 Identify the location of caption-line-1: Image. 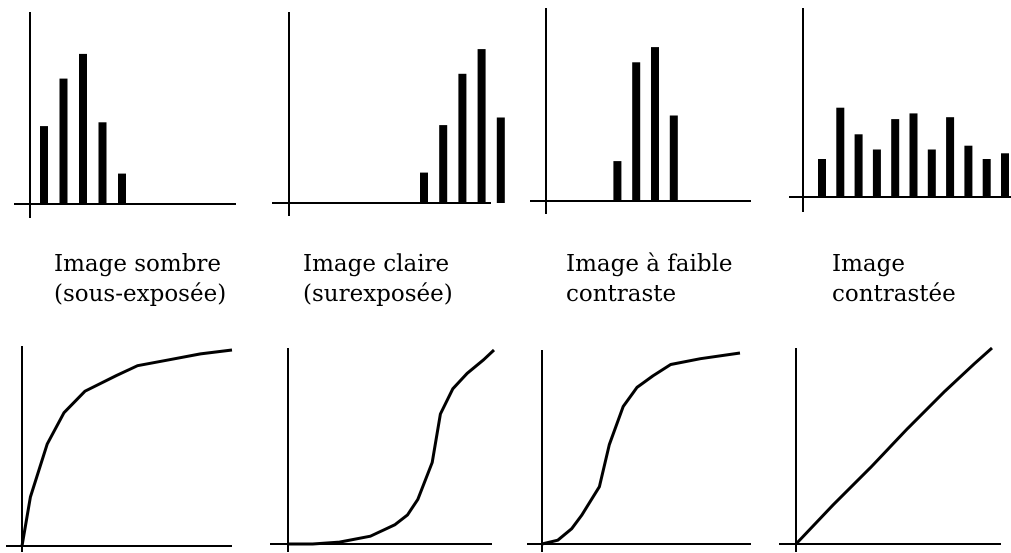
(868, 264).